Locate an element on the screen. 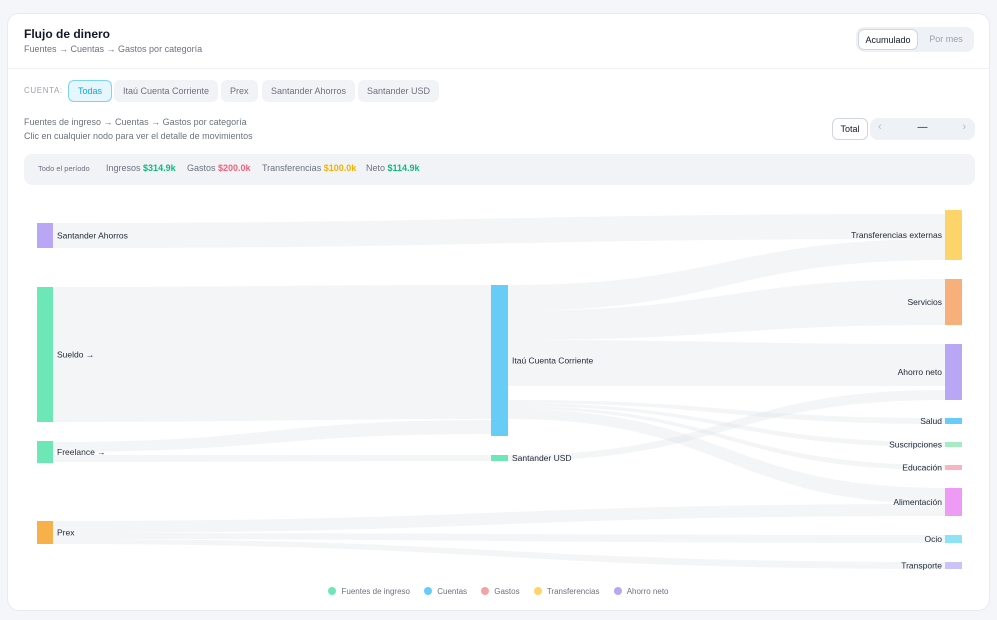  sankey-link-itau-educacion is located at coordinates (726, 438).